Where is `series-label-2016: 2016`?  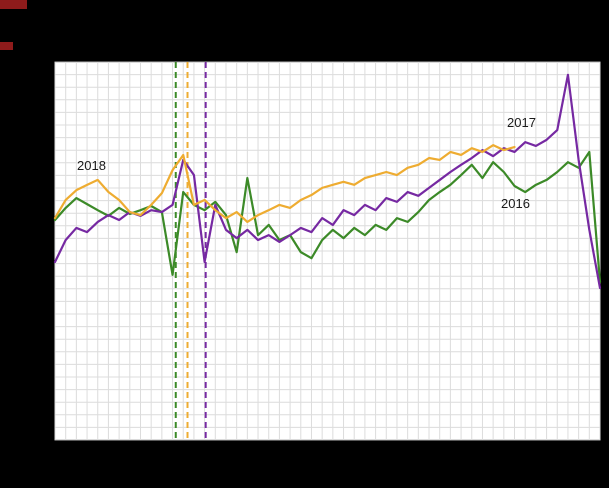
series-label-2016: 2016 is located at coordinates (515, 203).